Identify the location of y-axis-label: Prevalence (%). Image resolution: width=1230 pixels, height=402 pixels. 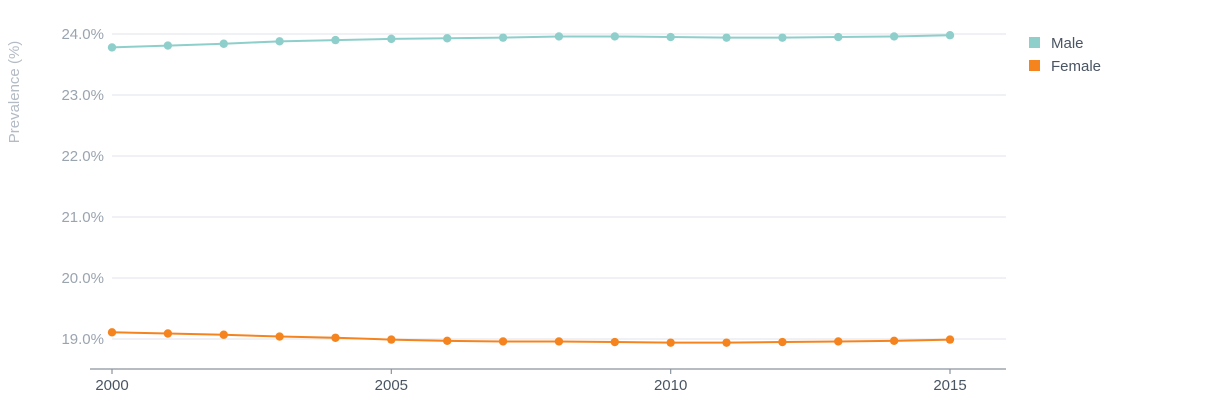
(14, 92).